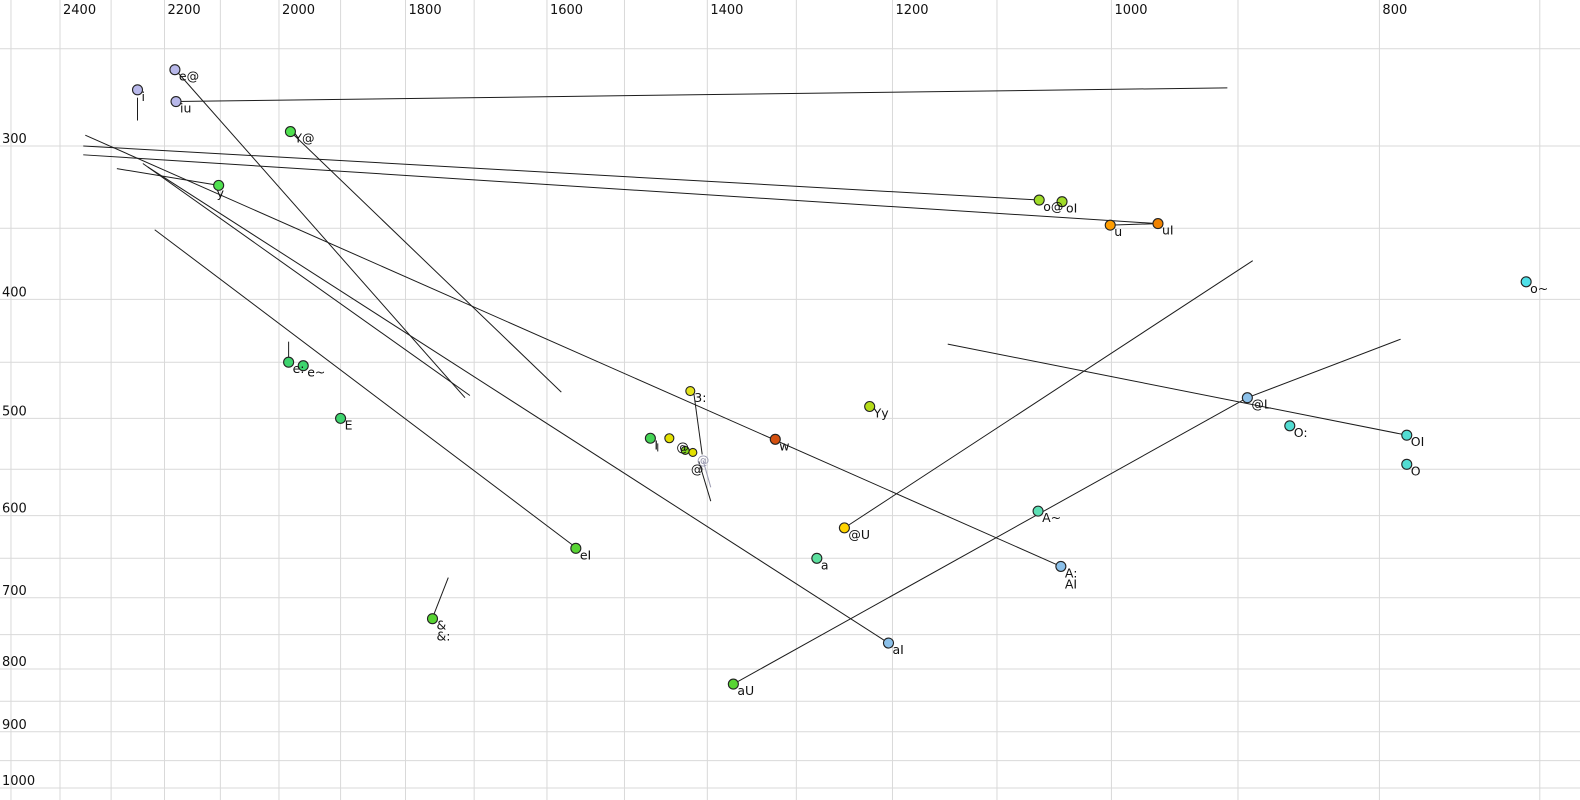  I want to click on vowel-point-a, so click(817, 558).